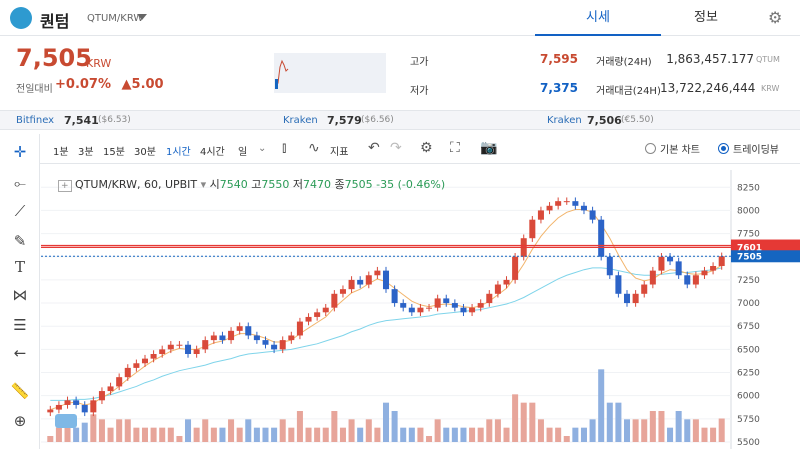  I want to click on indicator-button: 지표, so click(339, 152).